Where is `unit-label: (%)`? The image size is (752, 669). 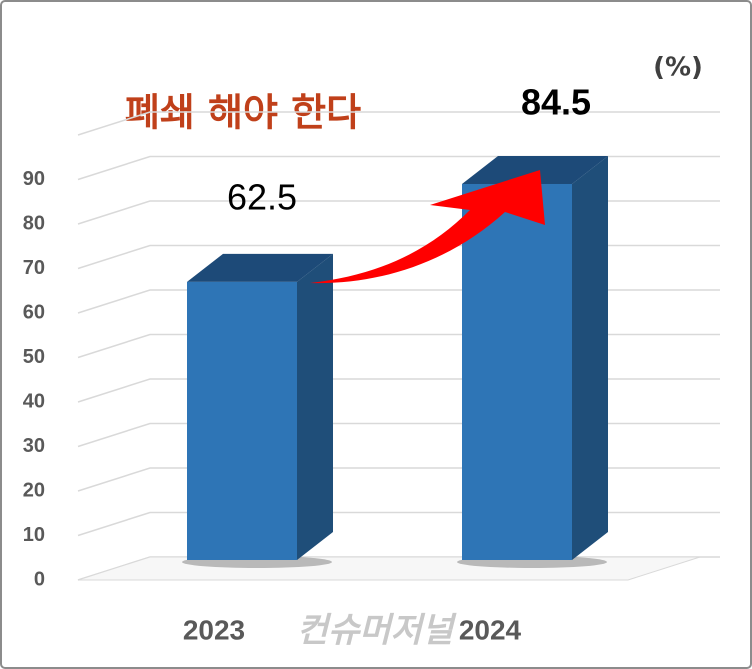 unit-label: (%) is located at coordinates (678, 68).